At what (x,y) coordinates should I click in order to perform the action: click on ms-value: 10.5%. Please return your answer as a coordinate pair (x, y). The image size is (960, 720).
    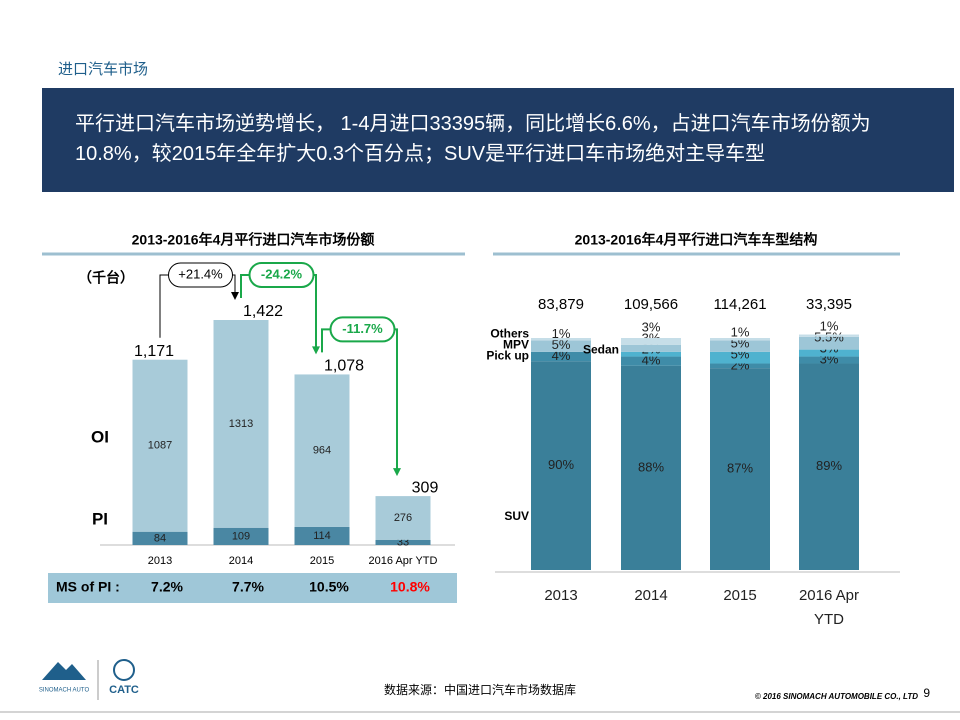
    Looking at the image, I should click on (329, 587).